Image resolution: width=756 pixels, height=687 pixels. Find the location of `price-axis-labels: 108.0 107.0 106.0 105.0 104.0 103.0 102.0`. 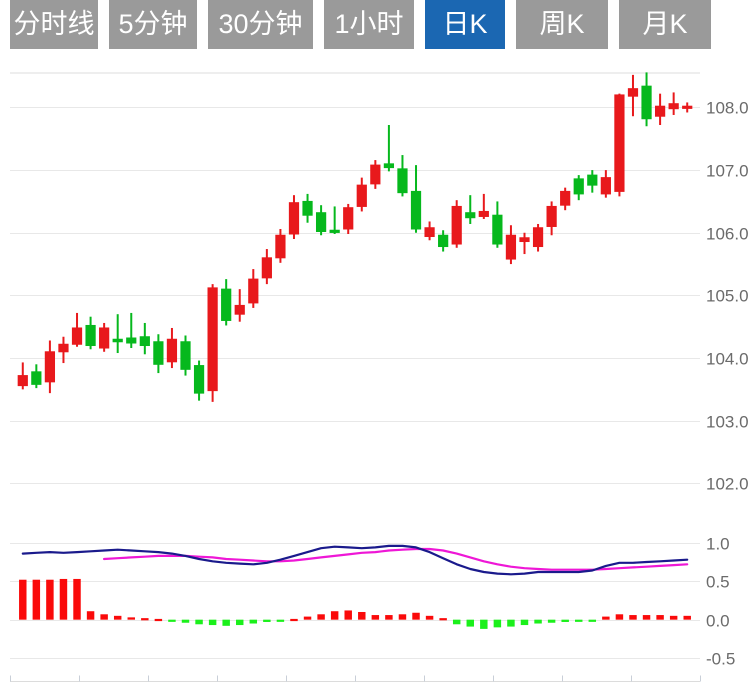

price-axis-labels: 108.0 107.0 106.0 105.0 104.0 103.0 102.0 is located at coordinates (727, 296).